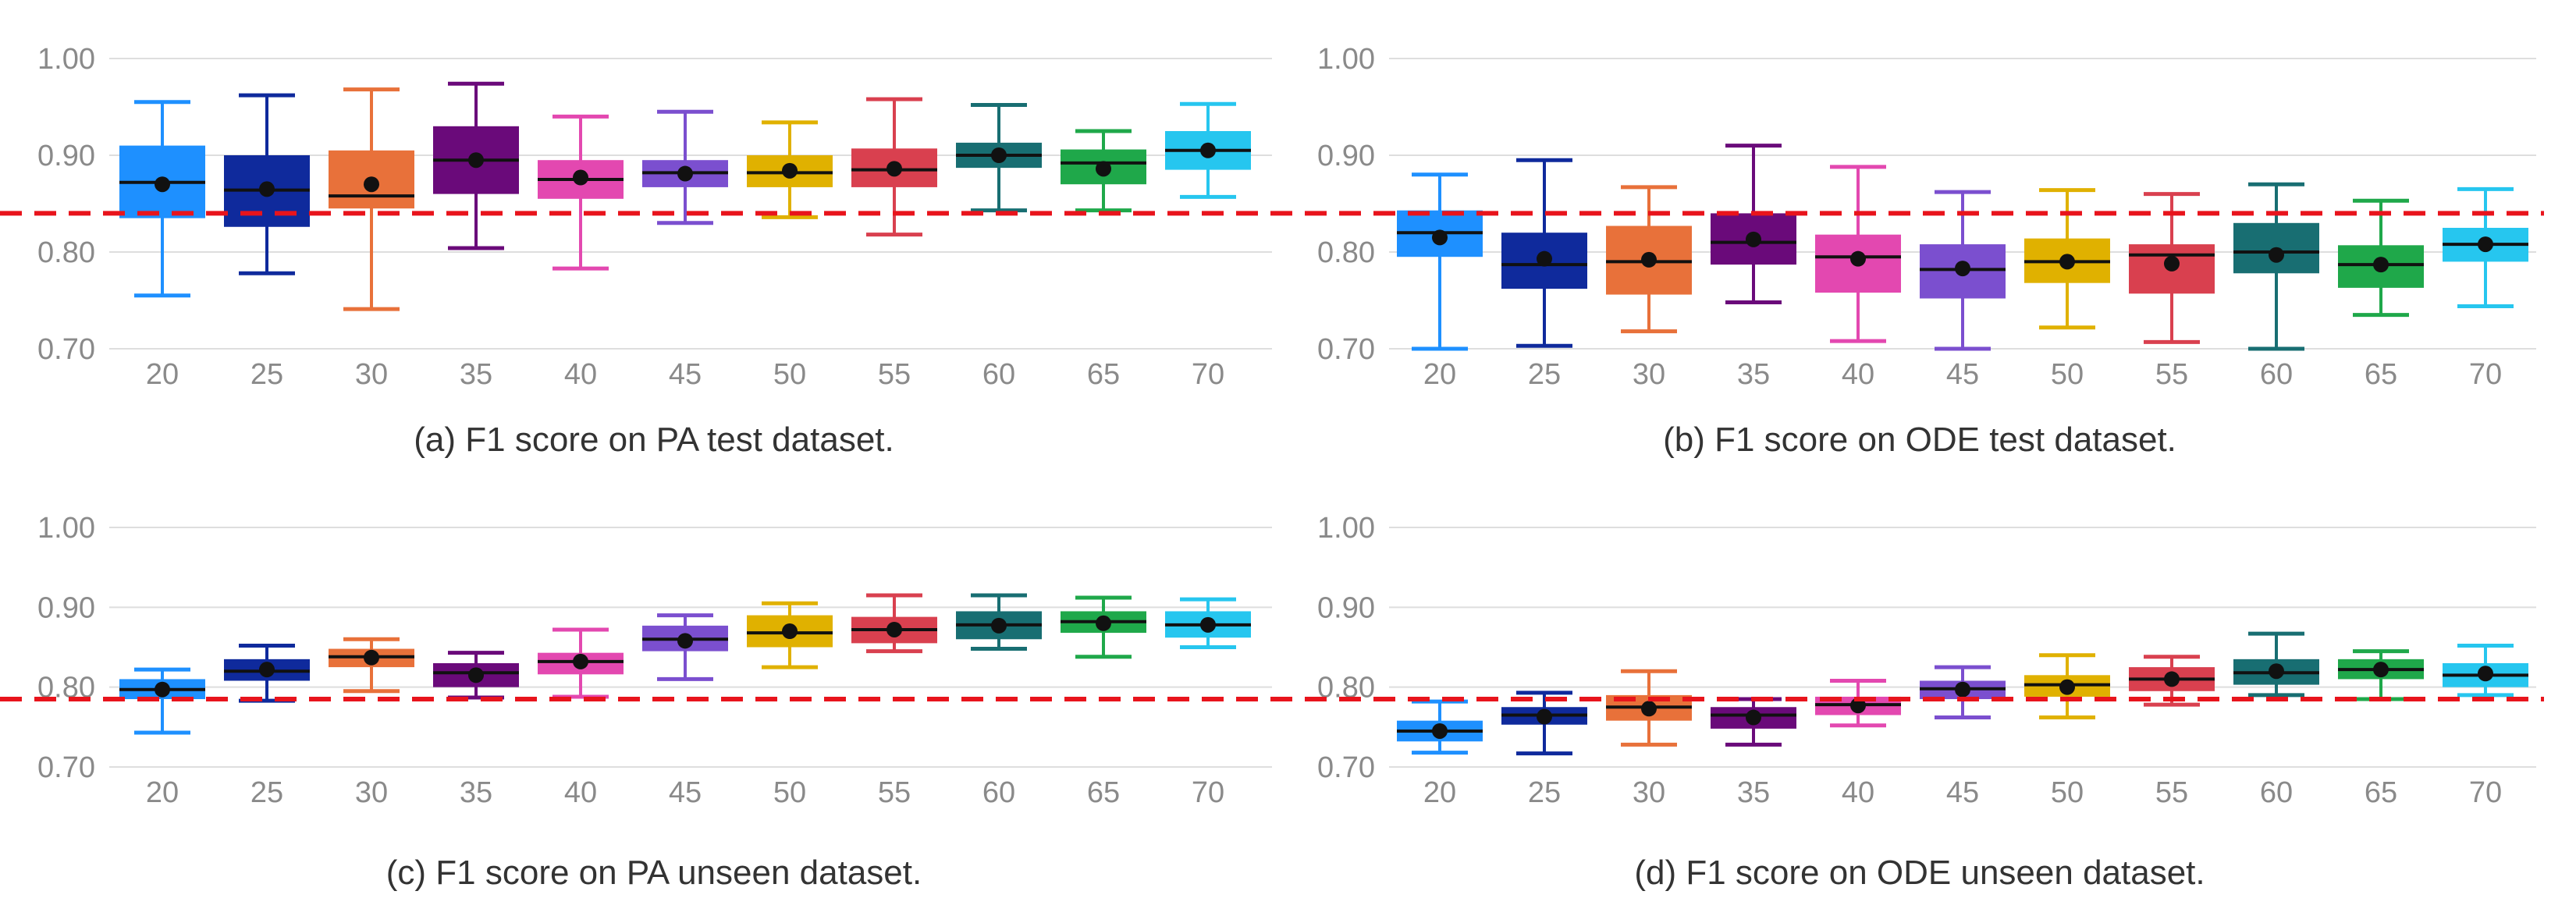  Describe the element at coordinates (2171, 792) in the screenshot. I see `x-tick-label: 55` at that location.